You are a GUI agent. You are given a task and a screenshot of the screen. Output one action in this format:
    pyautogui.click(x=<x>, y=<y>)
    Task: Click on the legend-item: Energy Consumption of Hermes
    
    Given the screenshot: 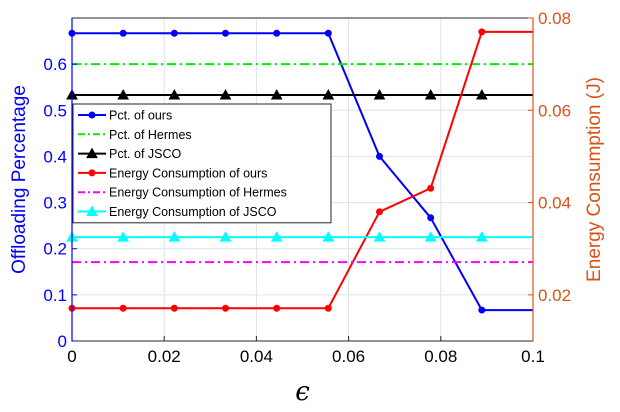 What is the action you would take?
    pyautogui.click(x=182, y=193)
    